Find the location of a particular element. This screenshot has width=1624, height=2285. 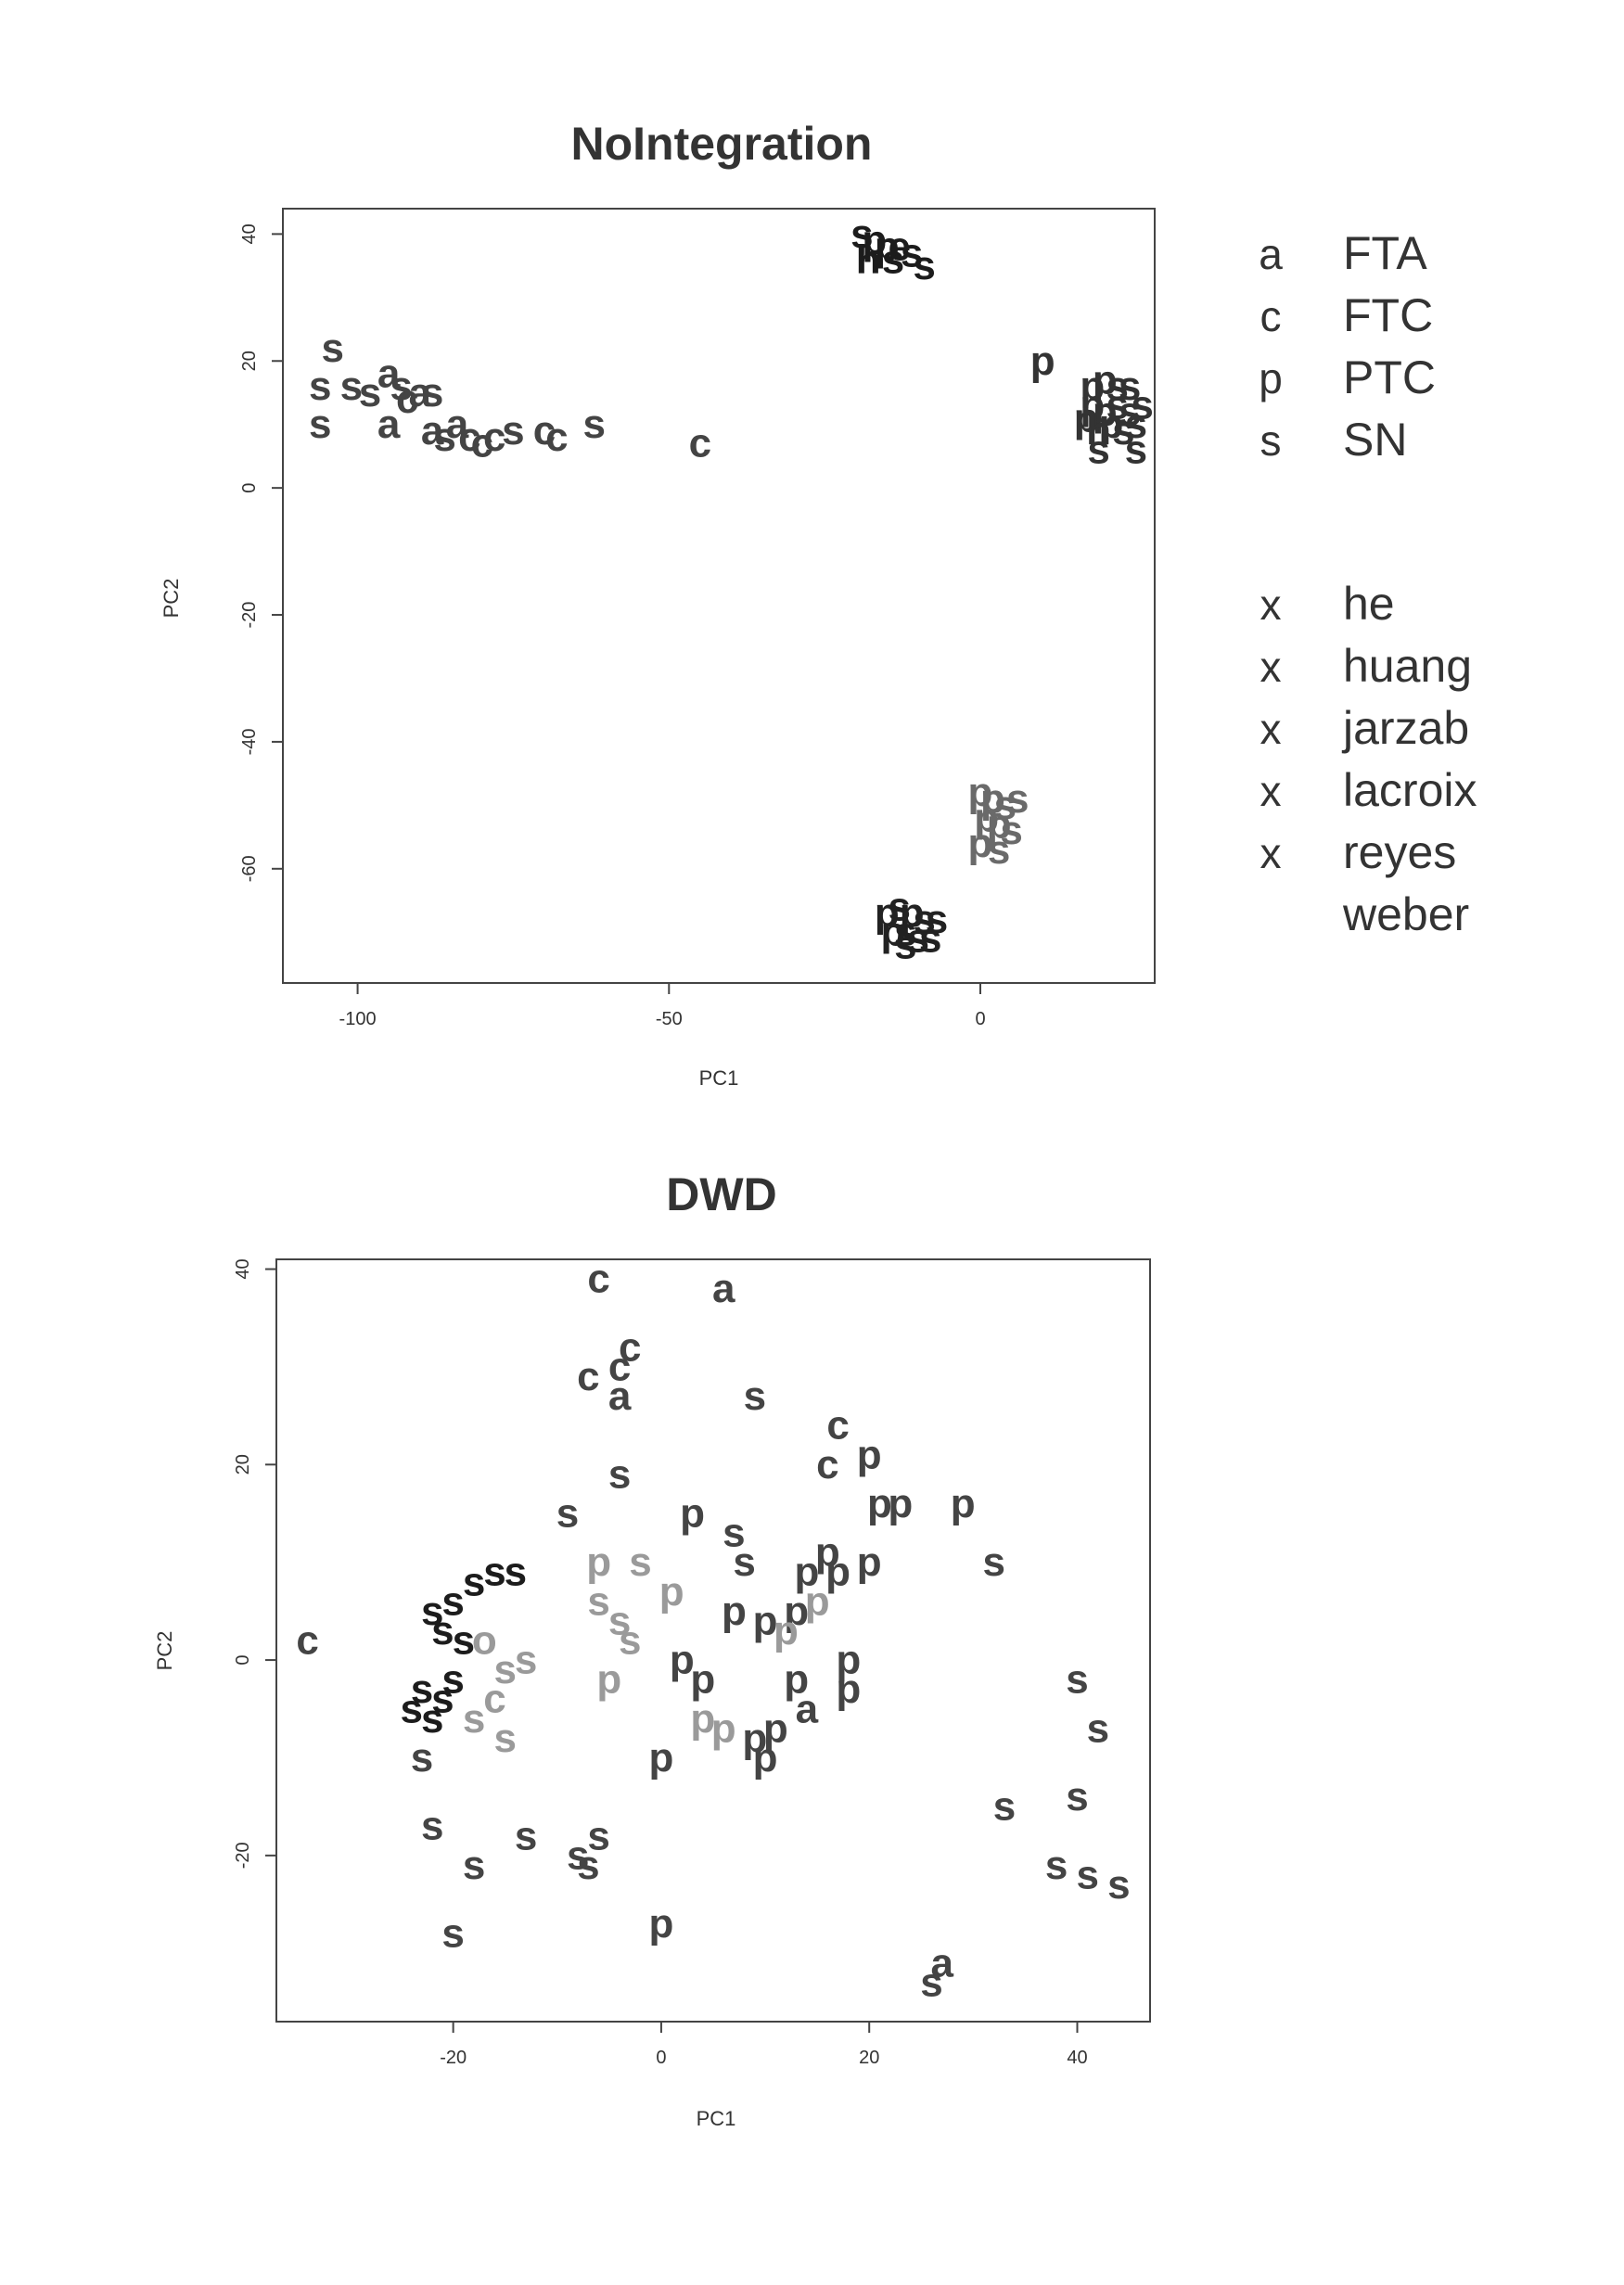

legend-dataset-label: reyes is located at coordinates (1399, 852).